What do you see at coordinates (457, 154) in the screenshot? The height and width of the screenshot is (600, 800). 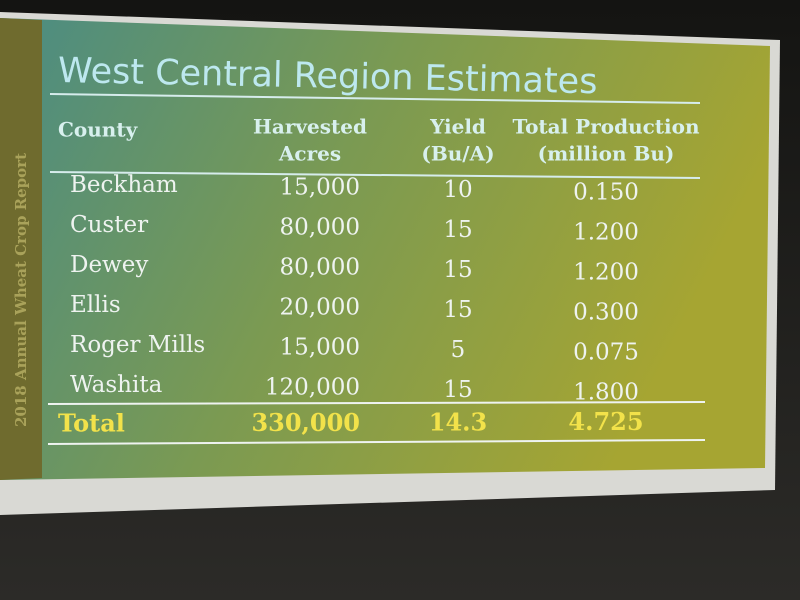 I see `column-header: (Bu/A)` at bounding box center [457, 154].